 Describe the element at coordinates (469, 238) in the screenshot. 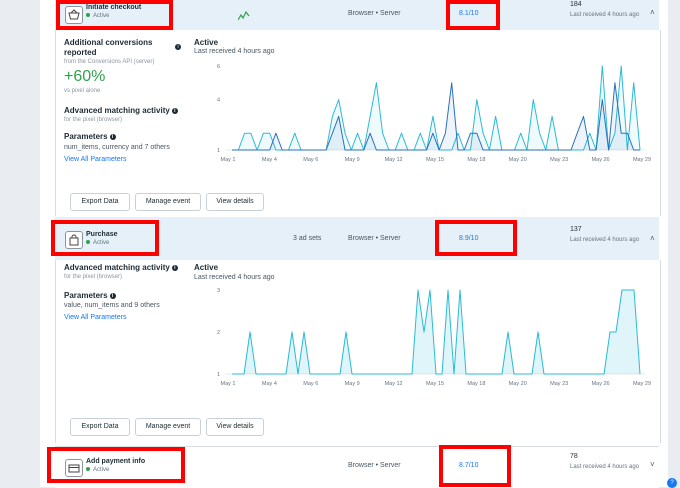

I see `event-match-score: 8.9/10` at that location.